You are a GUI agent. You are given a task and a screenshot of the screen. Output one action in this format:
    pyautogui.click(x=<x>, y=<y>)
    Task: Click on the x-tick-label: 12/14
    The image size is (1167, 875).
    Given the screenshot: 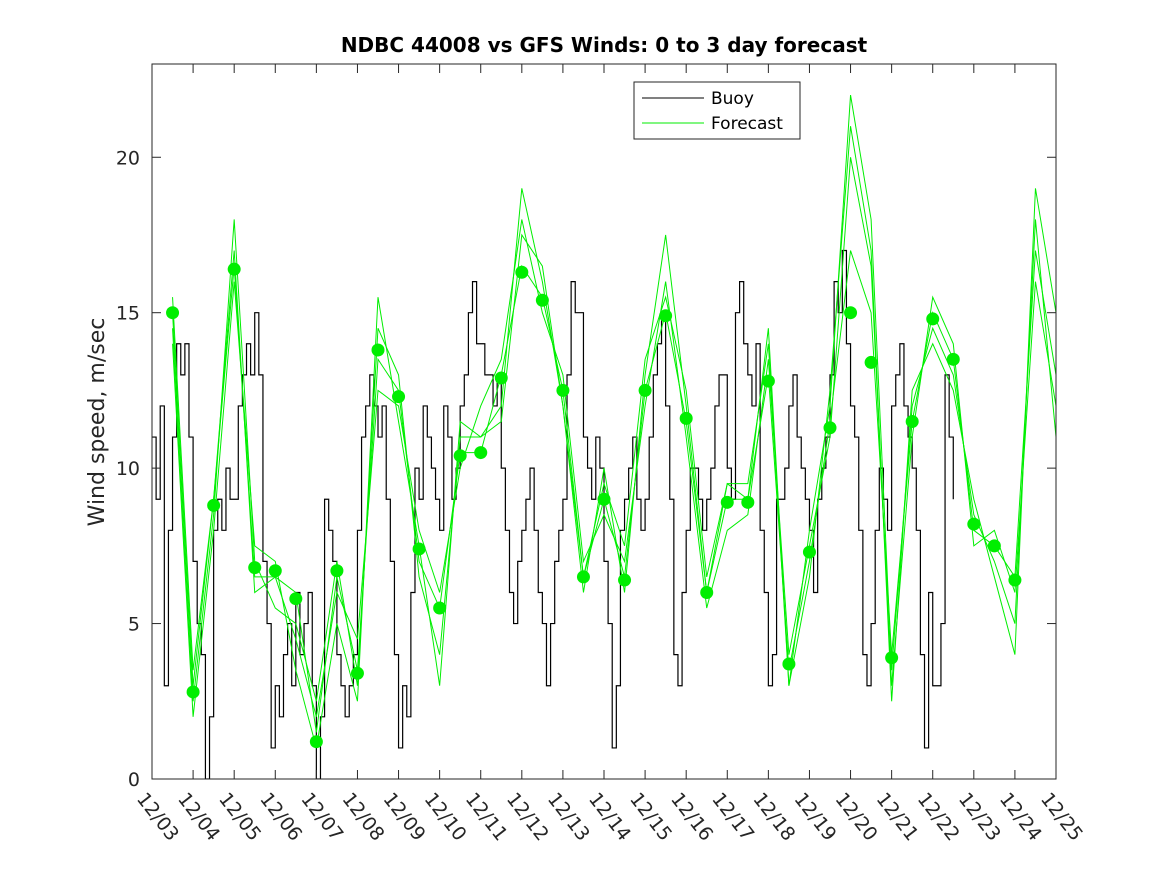 What is the action you would take?
    pyautogui.click(x=609, y=817)
    